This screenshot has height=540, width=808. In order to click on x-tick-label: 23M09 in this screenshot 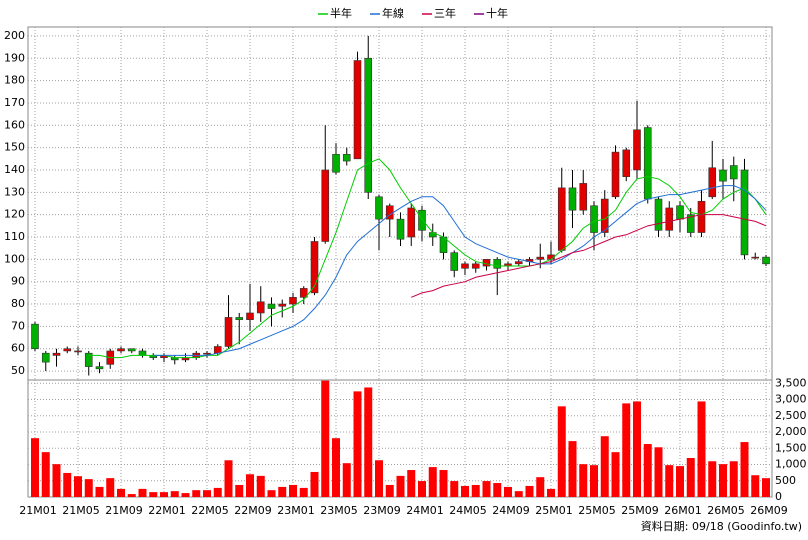, I will do `click(382, 510)`.